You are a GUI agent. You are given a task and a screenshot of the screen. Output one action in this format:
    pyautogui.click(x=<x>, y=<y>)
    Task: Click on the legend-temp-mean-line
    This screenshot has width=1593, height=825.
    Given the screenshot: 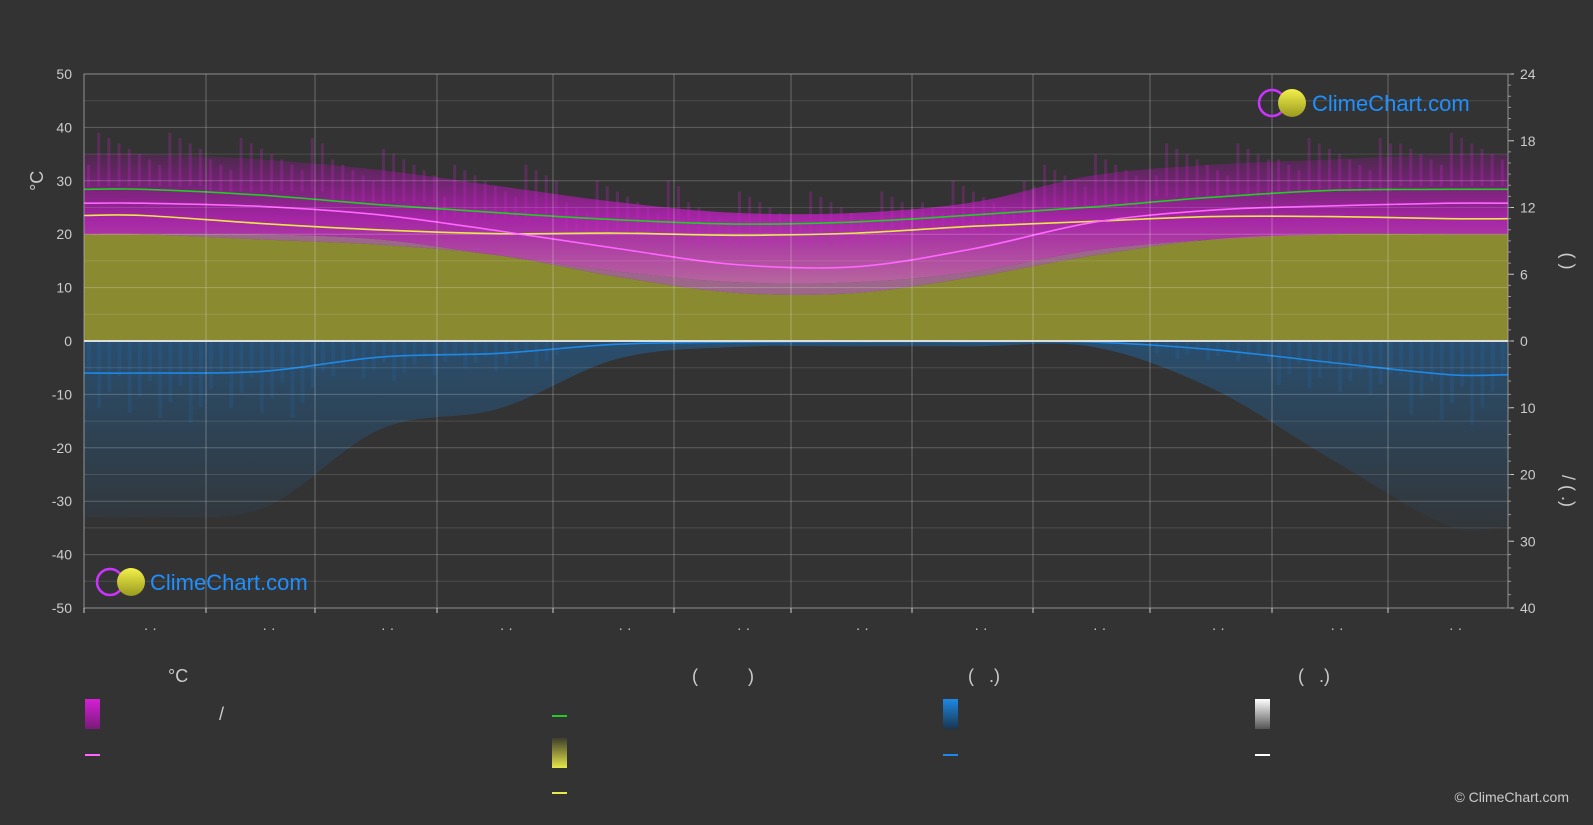 What is the action you would take?
    pyautogui.click(x=92, y=755)
    